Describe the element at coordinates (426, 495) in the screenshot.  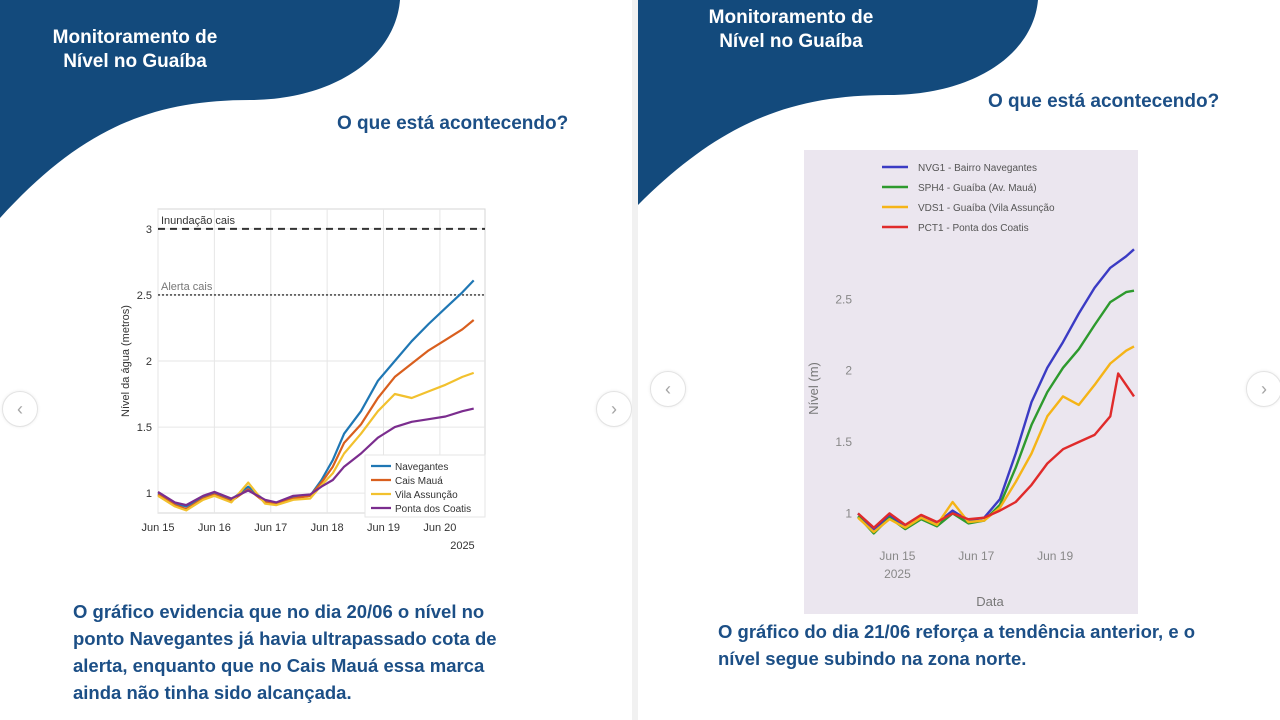
I see `legend-label: Vila Assunção` at that location.